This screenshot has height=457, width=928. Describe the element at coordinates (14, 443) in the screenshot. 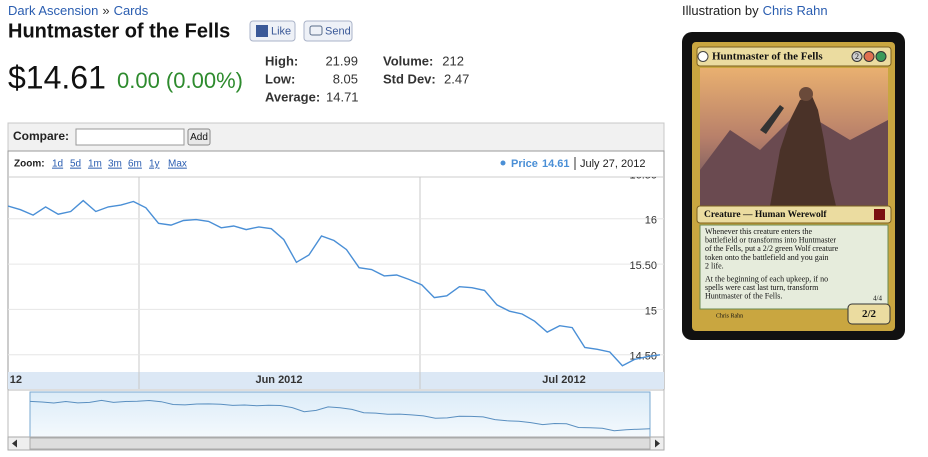

I see `scroll-left` at that location.